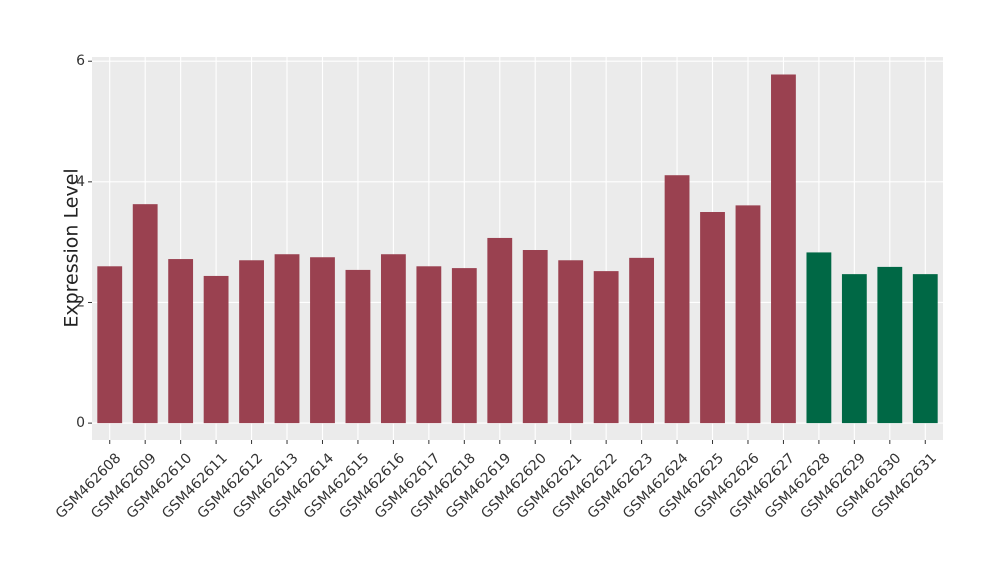 The width and height of the screenshot is (1000, 580). Describe the element at coordinates (80, 182) in the screenshot. I see `y-tick-label: 4` at that location.